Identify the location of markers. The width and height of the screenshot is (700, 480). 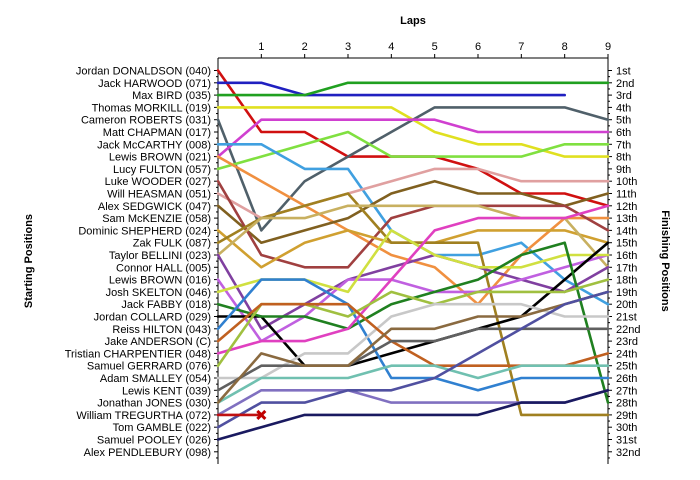
(261, 414).